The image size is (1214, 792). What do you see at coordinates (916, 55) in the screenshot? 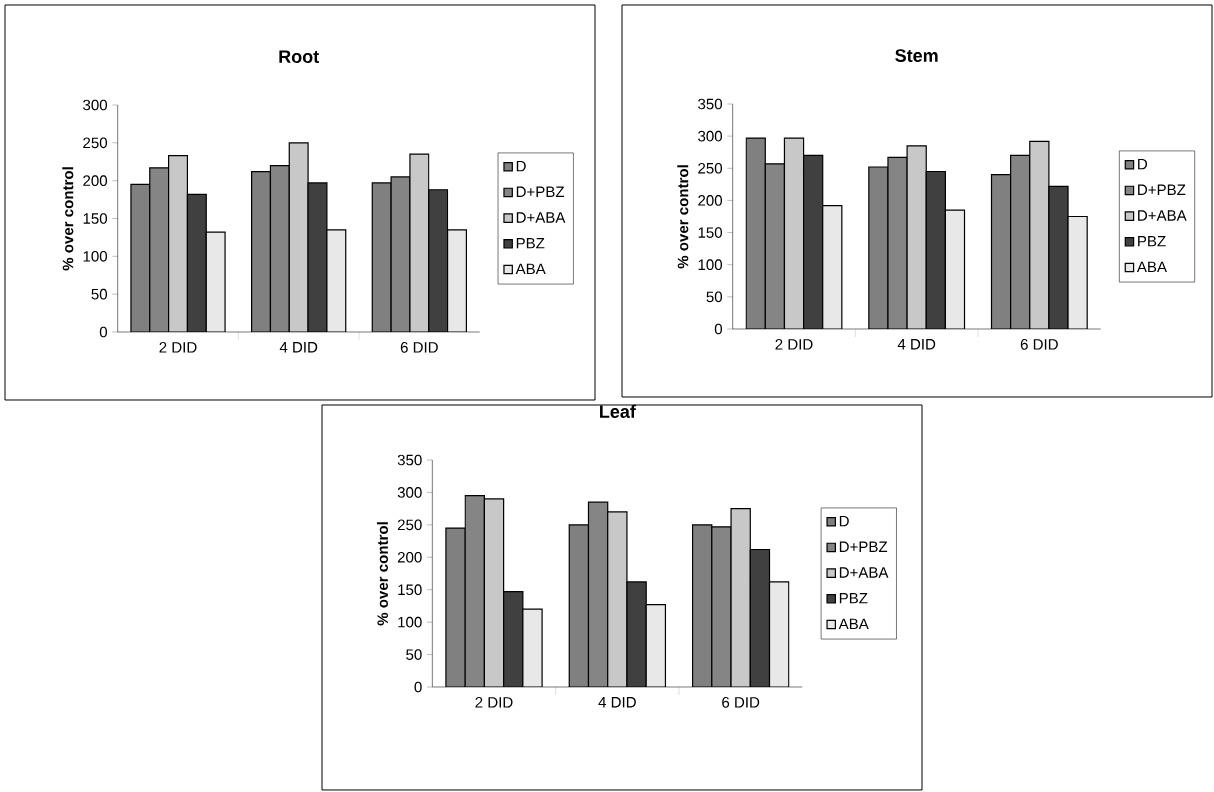
I see `chart-title: Stem` at bounding box center [916, 55].